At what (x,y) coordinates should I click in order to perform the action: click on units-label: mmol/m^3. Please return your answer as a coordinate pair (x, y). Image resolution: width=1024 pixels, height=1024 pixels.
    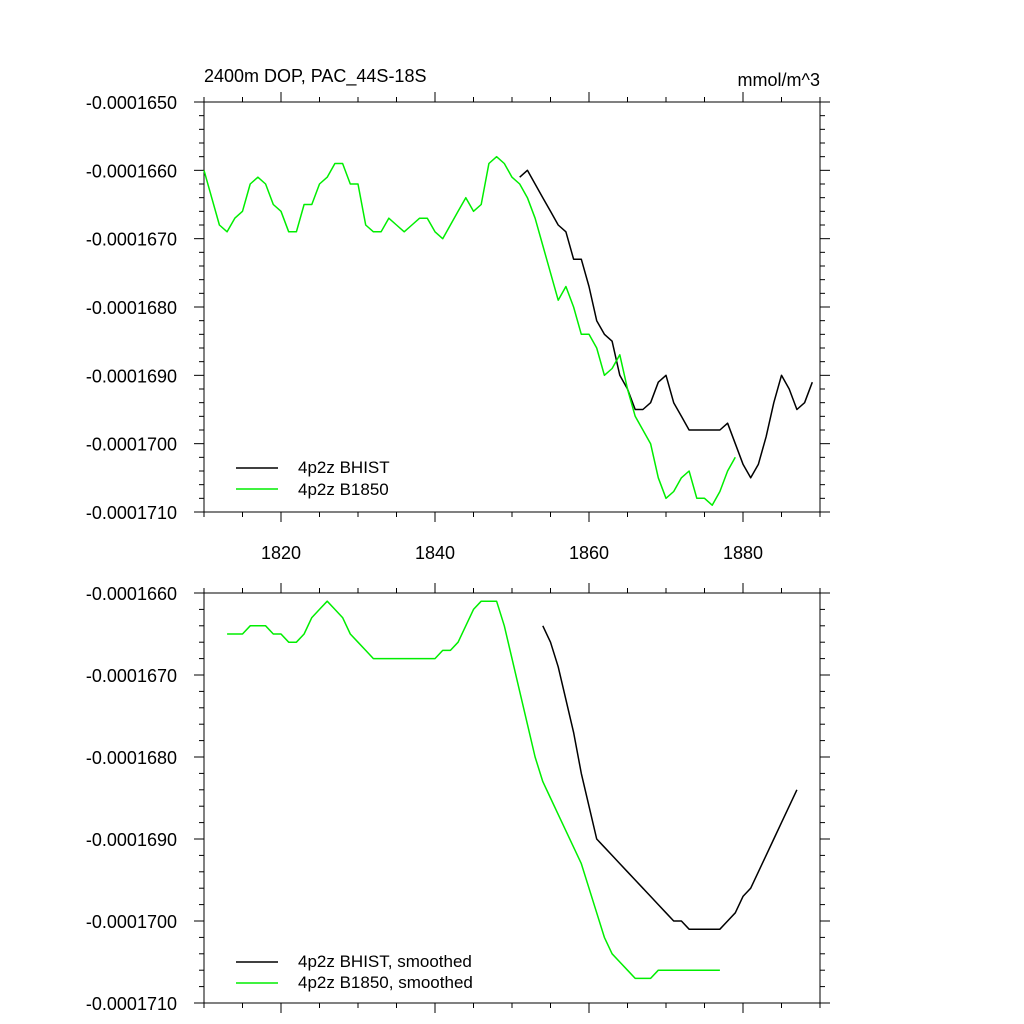
    Looking at the image, I should click on (779, 80).